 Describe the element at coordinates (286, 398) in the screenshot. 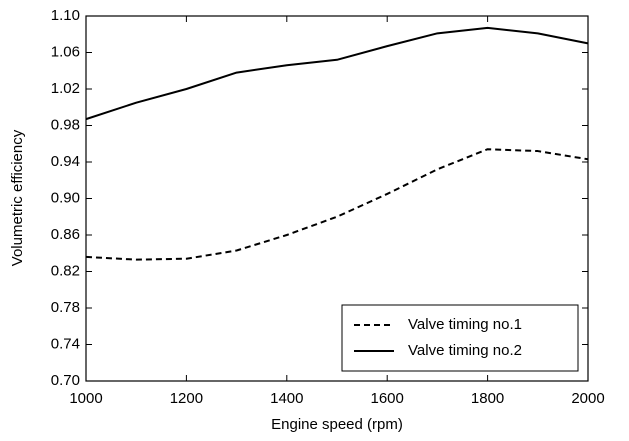

I see `x-tick-label: 1400` at that location.